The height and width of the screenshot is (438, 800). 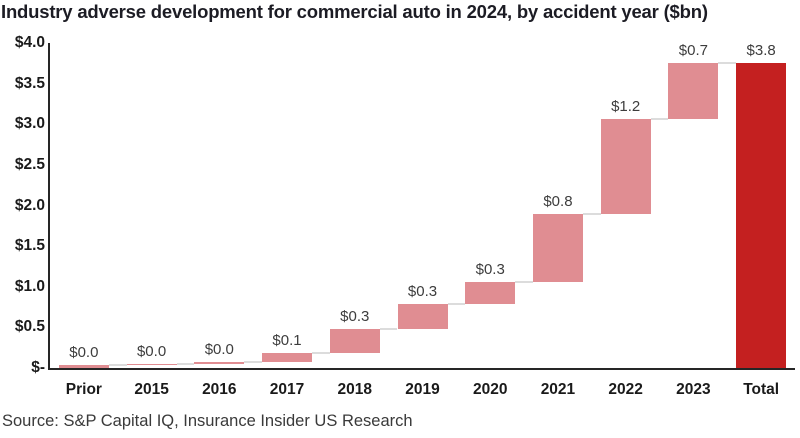 What do you see at coordinates (151, 389) in the screenshot?
I see `x-label-2015: 2015` at bounding box center [151, 389].